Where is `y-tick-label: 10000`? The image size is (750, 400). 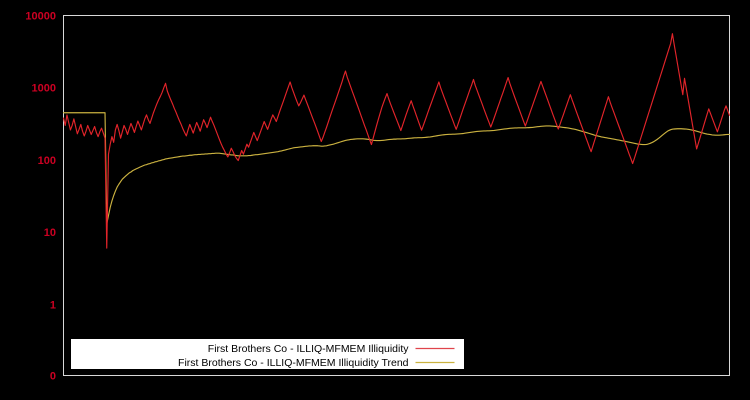 y-tick-label: 10000 is located at coordinates (40, 17).